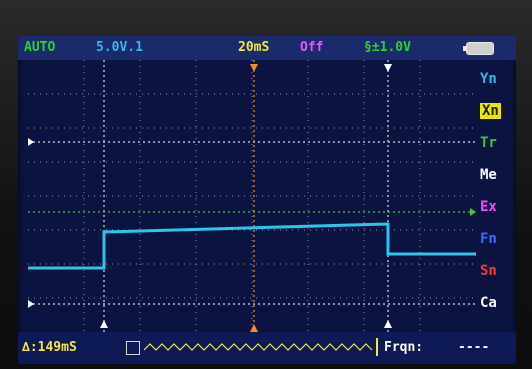 Image resolution: width=532 pixels, height=369 pixels. What do you see at coordinates (258, 347) in the screenshot?
I see `zigzag-icon` at bounding box center [258, 347].